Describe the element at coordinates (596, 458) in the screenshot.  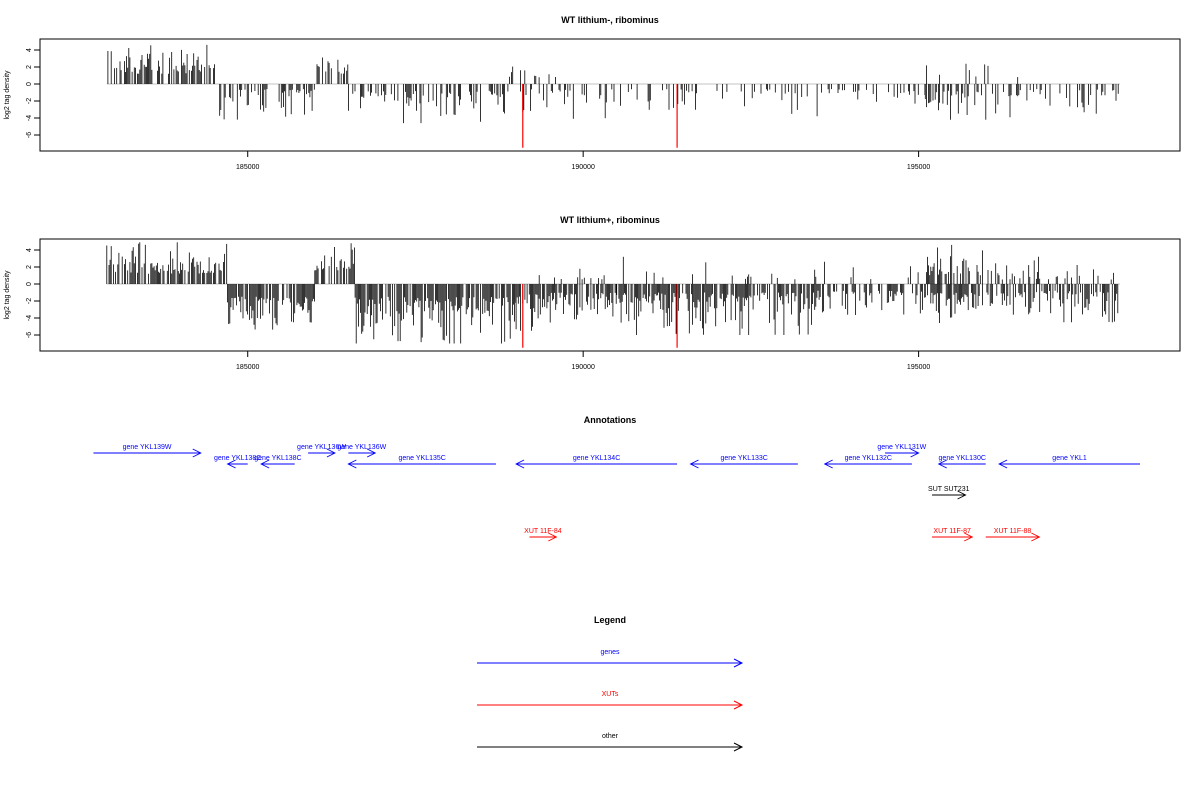
I see `feature-label: gene YKL134C` at that location.